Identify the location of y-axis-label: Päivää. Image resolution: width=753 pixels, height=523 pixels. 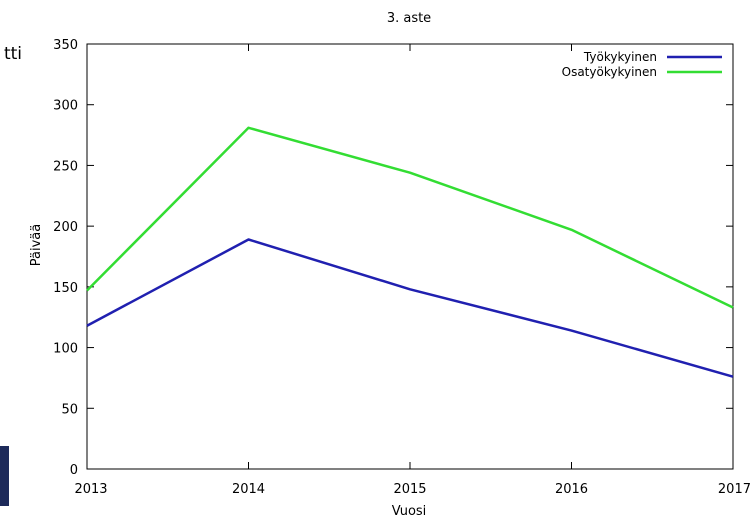
(36, 245).